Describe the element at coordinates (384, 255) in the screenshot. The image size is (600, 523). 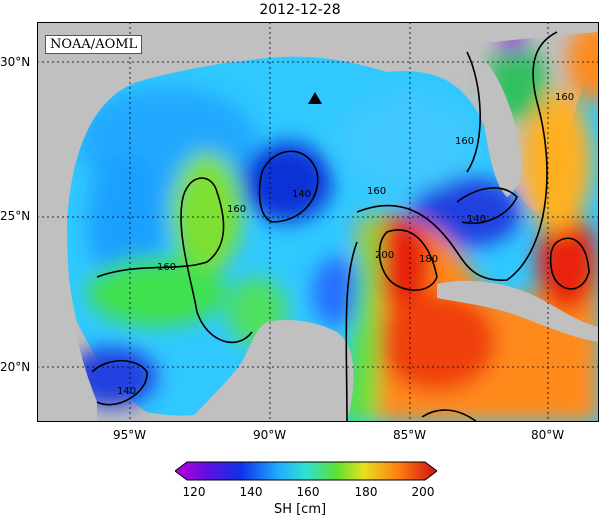
I see `contour-label: 200` at that location.